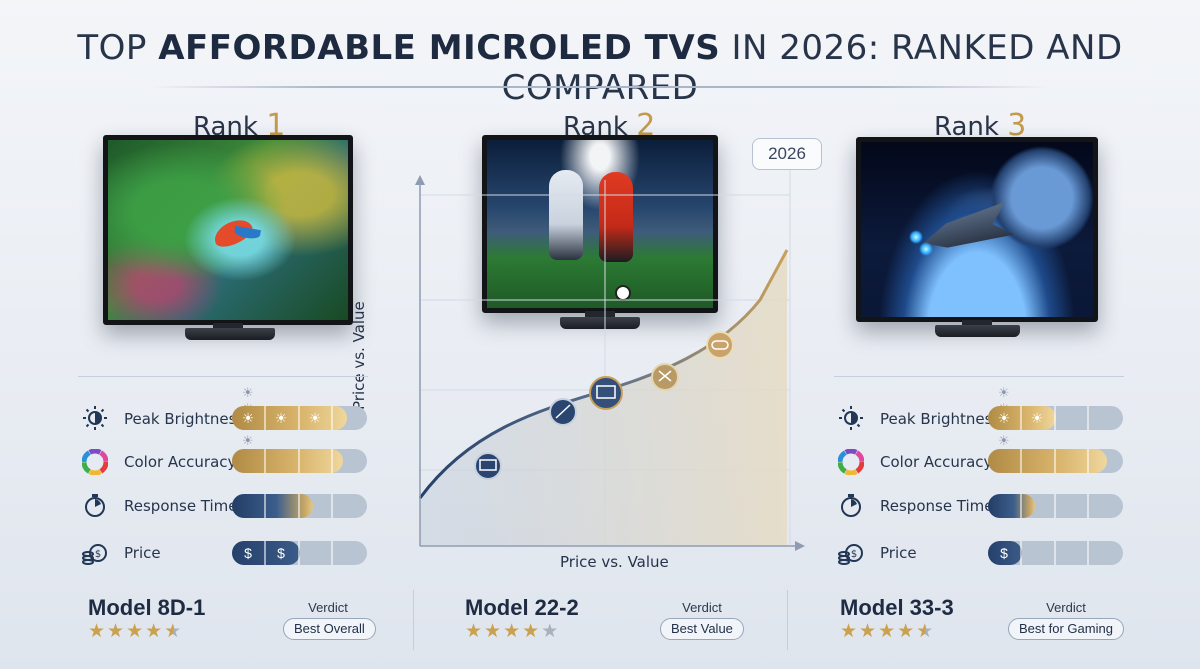 This screenshot has width=1200, height=669. I want to click on chart-point-tv-icon, so click(488, 466).